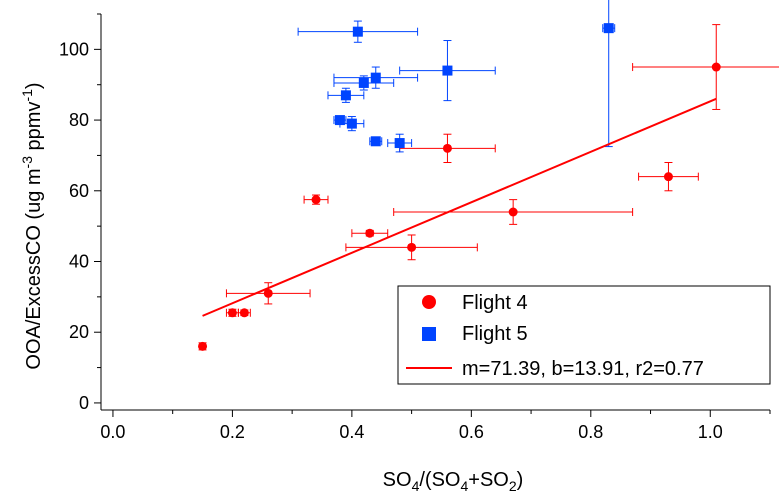  Describe the element at coordinates (80, 213) in the screenshot. I see `y-axis-ticks: 0 20 40 60 80 100` at that location.